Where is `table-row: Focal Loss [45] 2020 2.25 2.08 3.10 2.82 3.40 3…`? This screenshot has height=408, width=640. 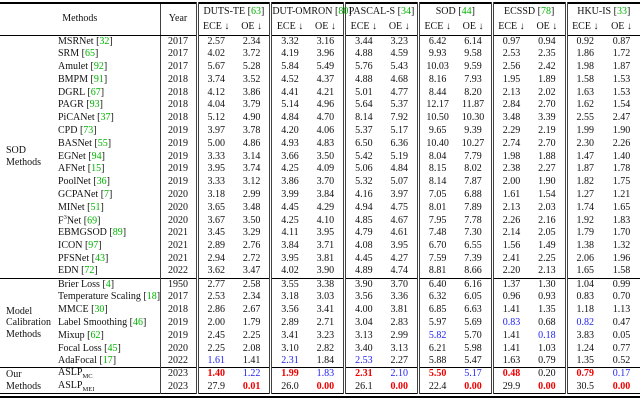
table-row: Focal Loss [45] 2020 2.25 2.08 3.10 2.82 3.40 3… is located at coordinates (320, 348).